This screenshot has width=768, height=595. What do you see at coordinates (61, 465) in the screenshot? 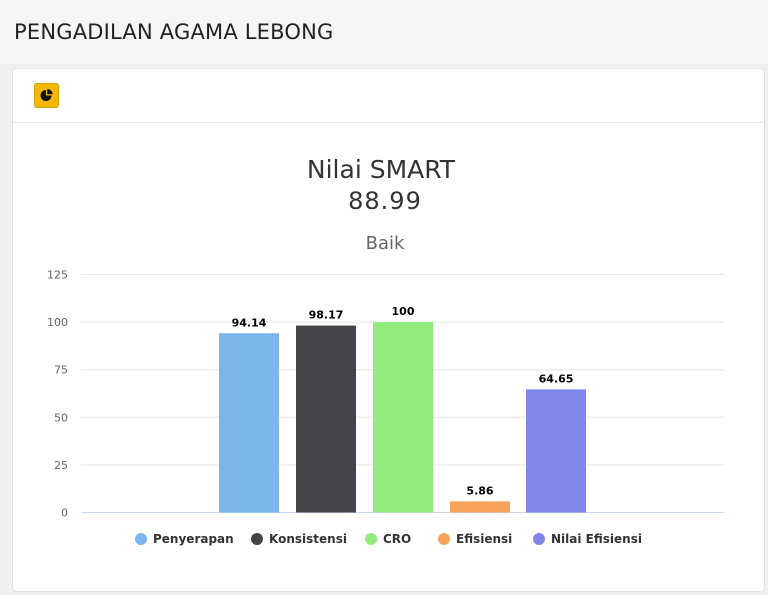
I see `y-tick-label: 25` at bounding box center [61, 465].